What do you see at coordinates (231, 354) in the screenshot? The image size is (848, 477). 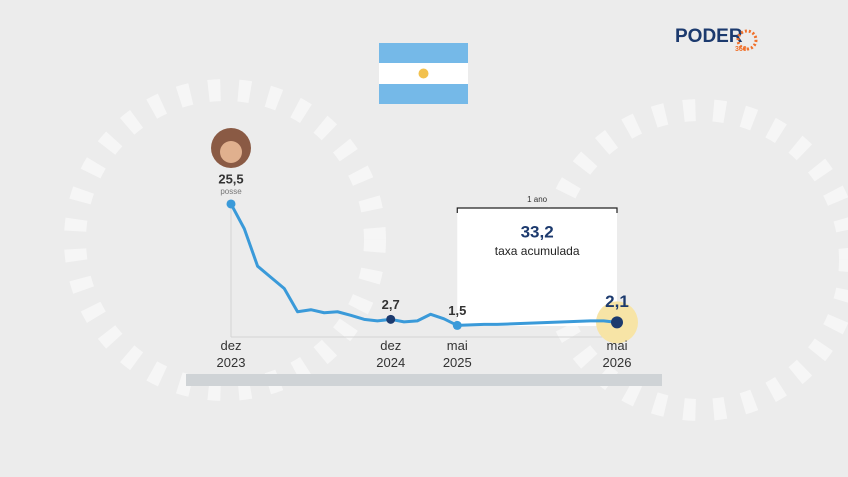 I see `x-tick-label: dez 2023` at bounding box center [231, 354].